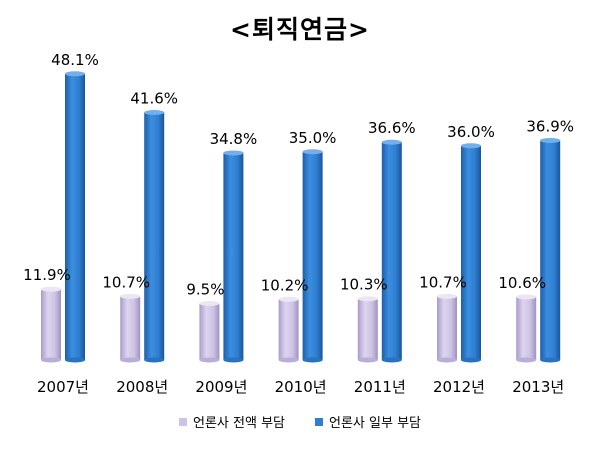 The image size is (600, 450). What do you see at coordinates (142, 387) in the screenshot?
I see `x-tick-label-1: 2008년` at bounding box center [142, 387].